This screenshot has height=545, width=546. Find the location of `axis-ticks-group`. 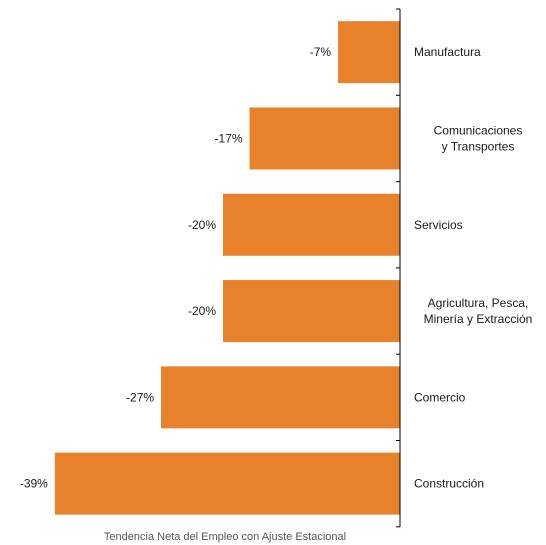

axis-ticks-group is located at coordinates (398, 268).